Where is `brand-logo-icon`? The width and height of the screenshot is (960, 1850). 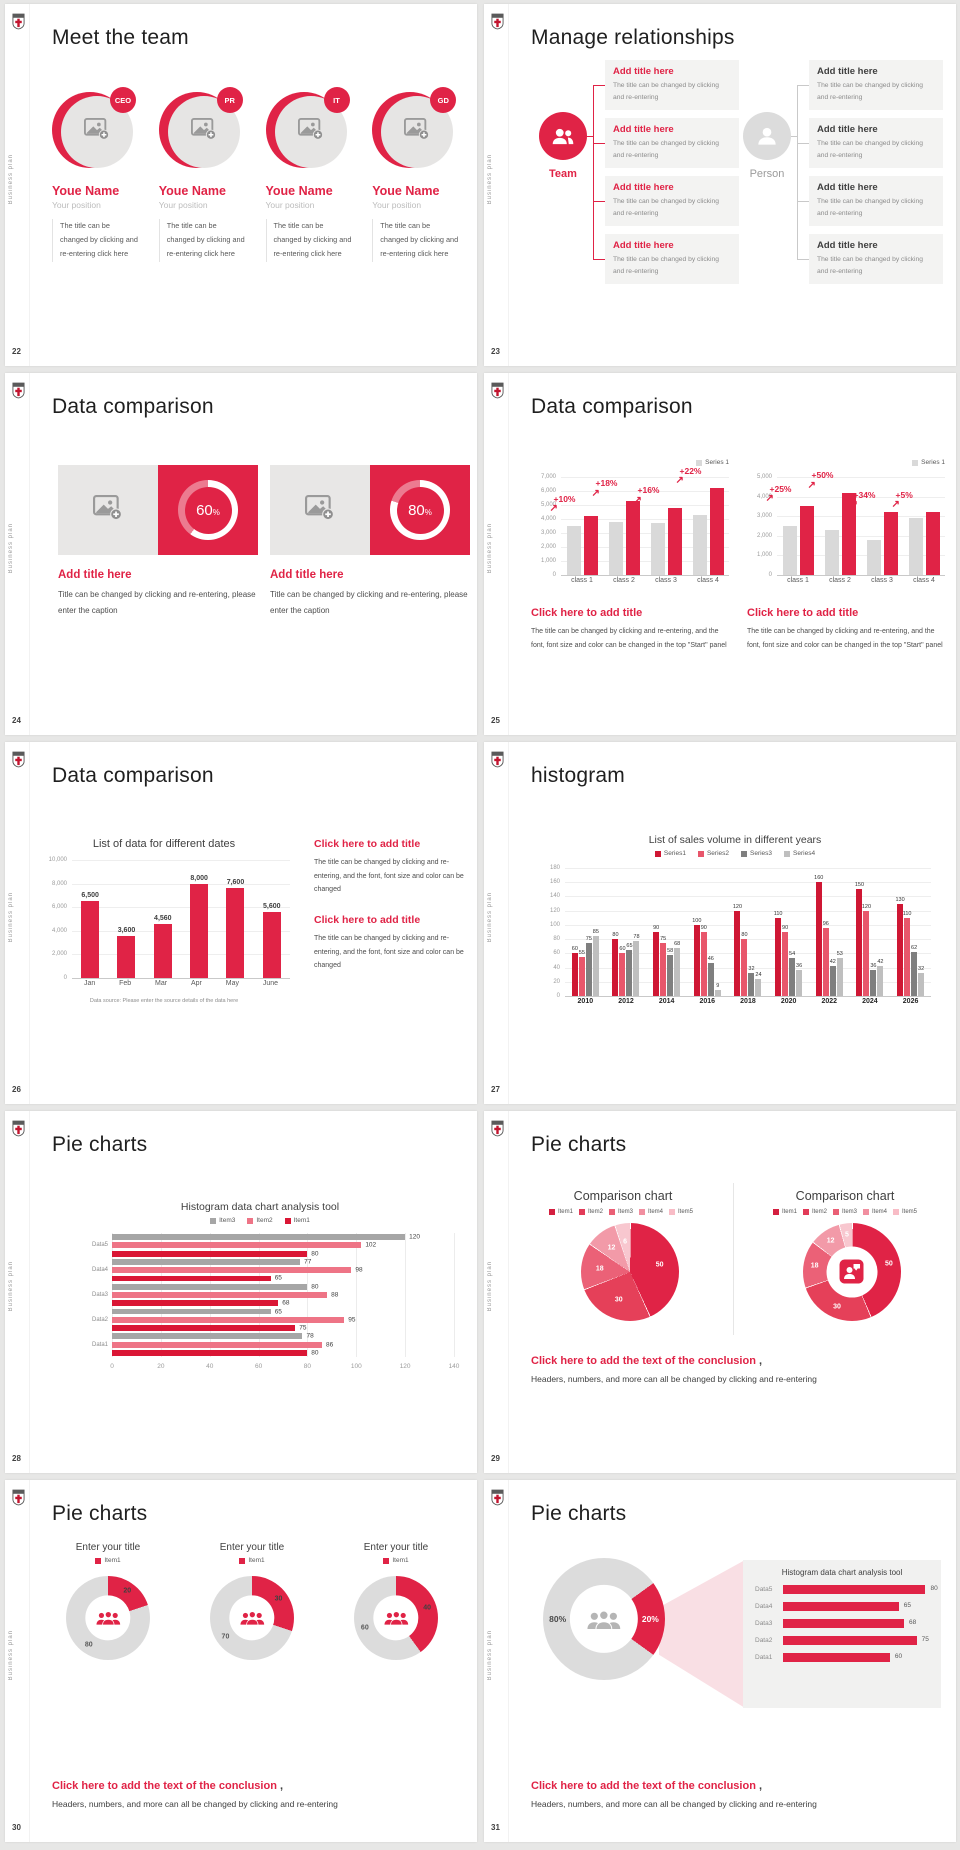
brand-logo-icon is located at coordinates (18, 21).